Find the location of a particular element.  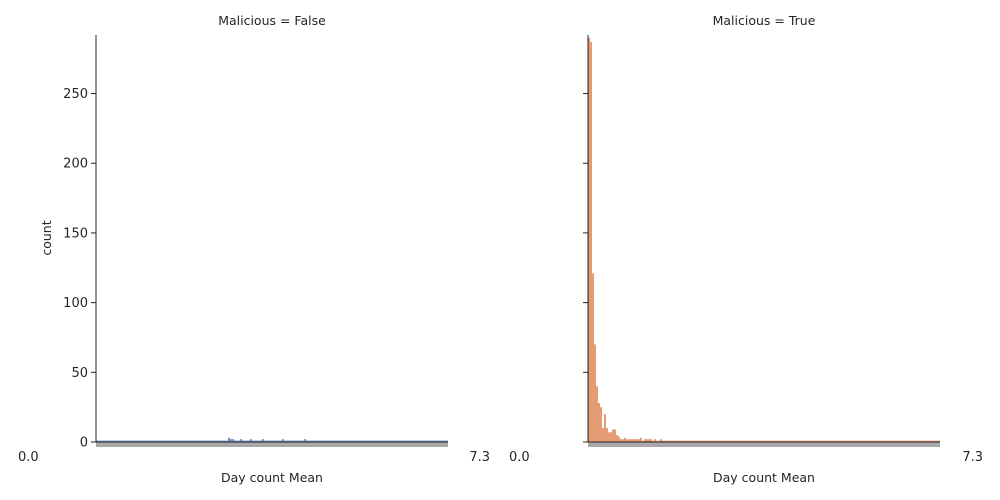

y-tick-label: 50 is located at coordinates (79, 373).